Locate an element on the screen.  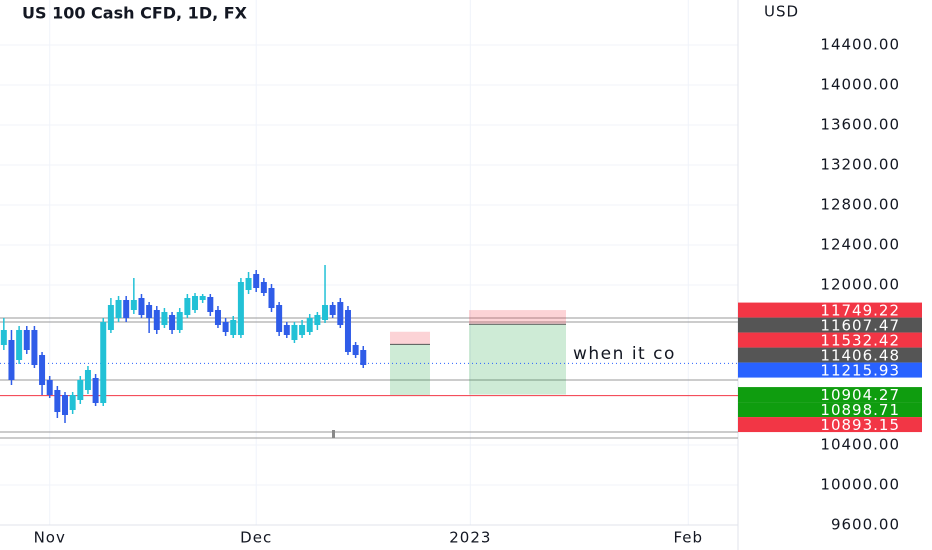
x-tick-label: Nov is located at coordinates (50, 538).